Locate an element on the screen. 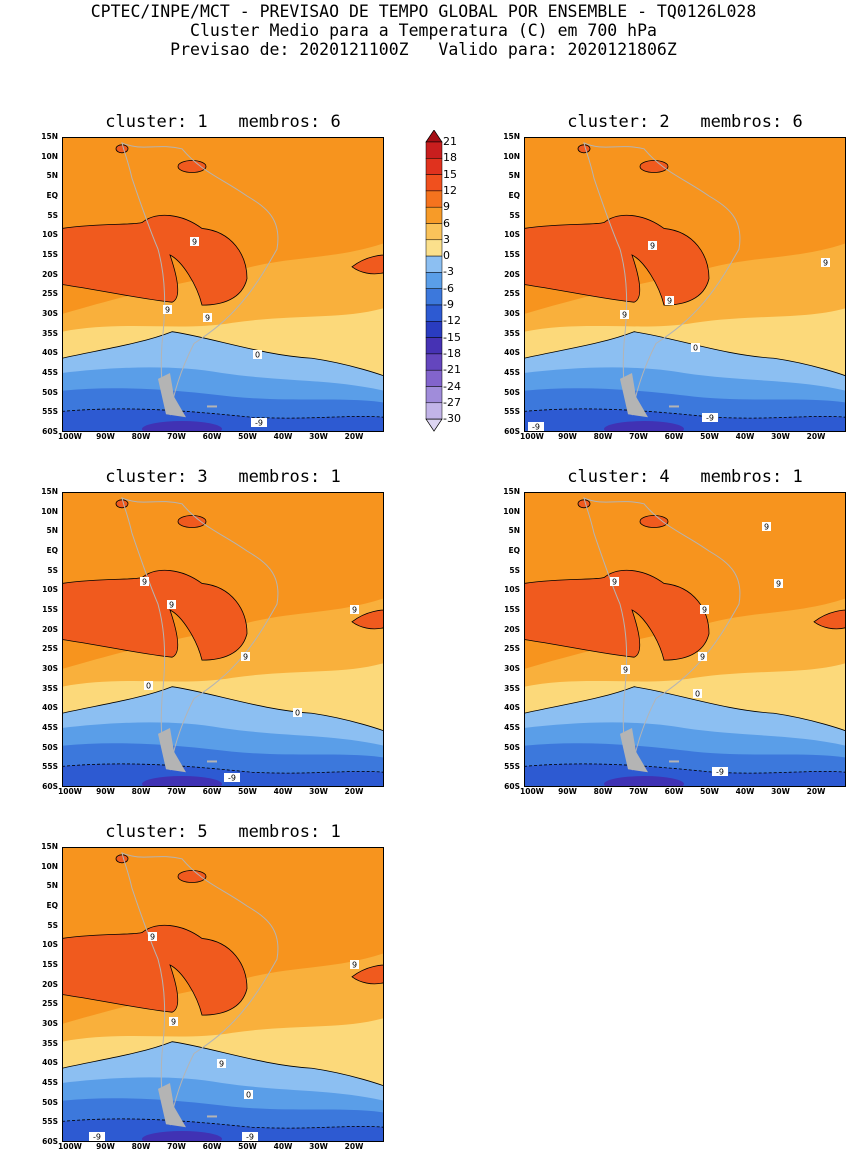  colorbar-label: -27 is located at coordinates (452, 402).